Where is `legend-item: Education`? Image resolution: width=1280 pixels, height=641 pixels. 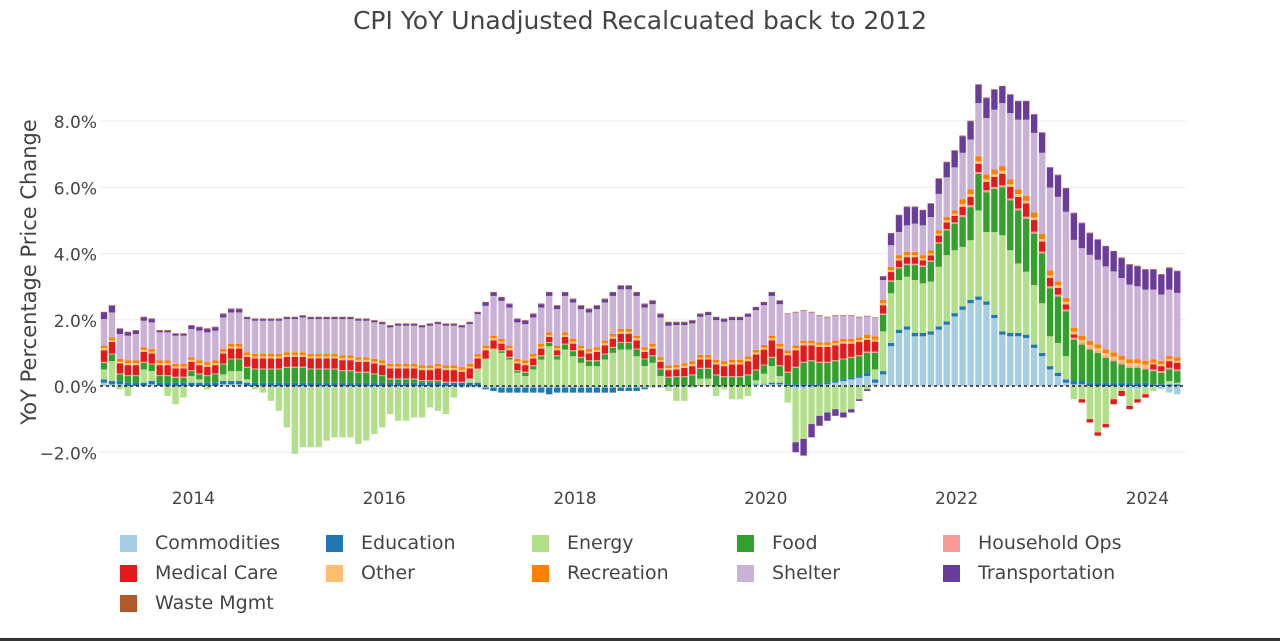 legend-item: Education is located at coordinates (391, 543).